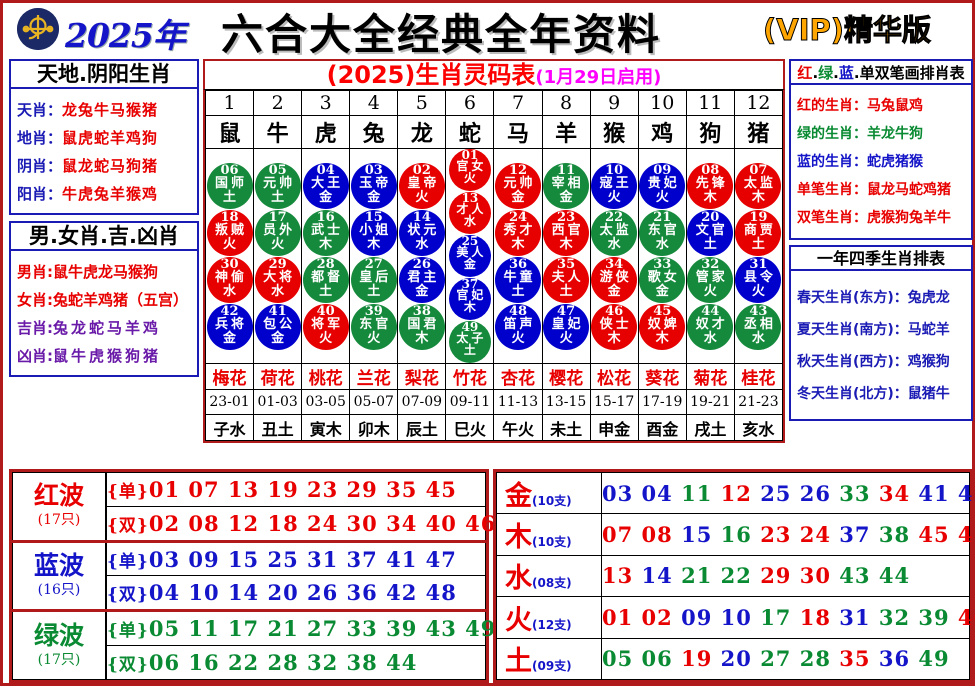  Describe the element at coordinates (469, 299) in the screenshot. I see `number-ball: 37 官妃木` at that location.